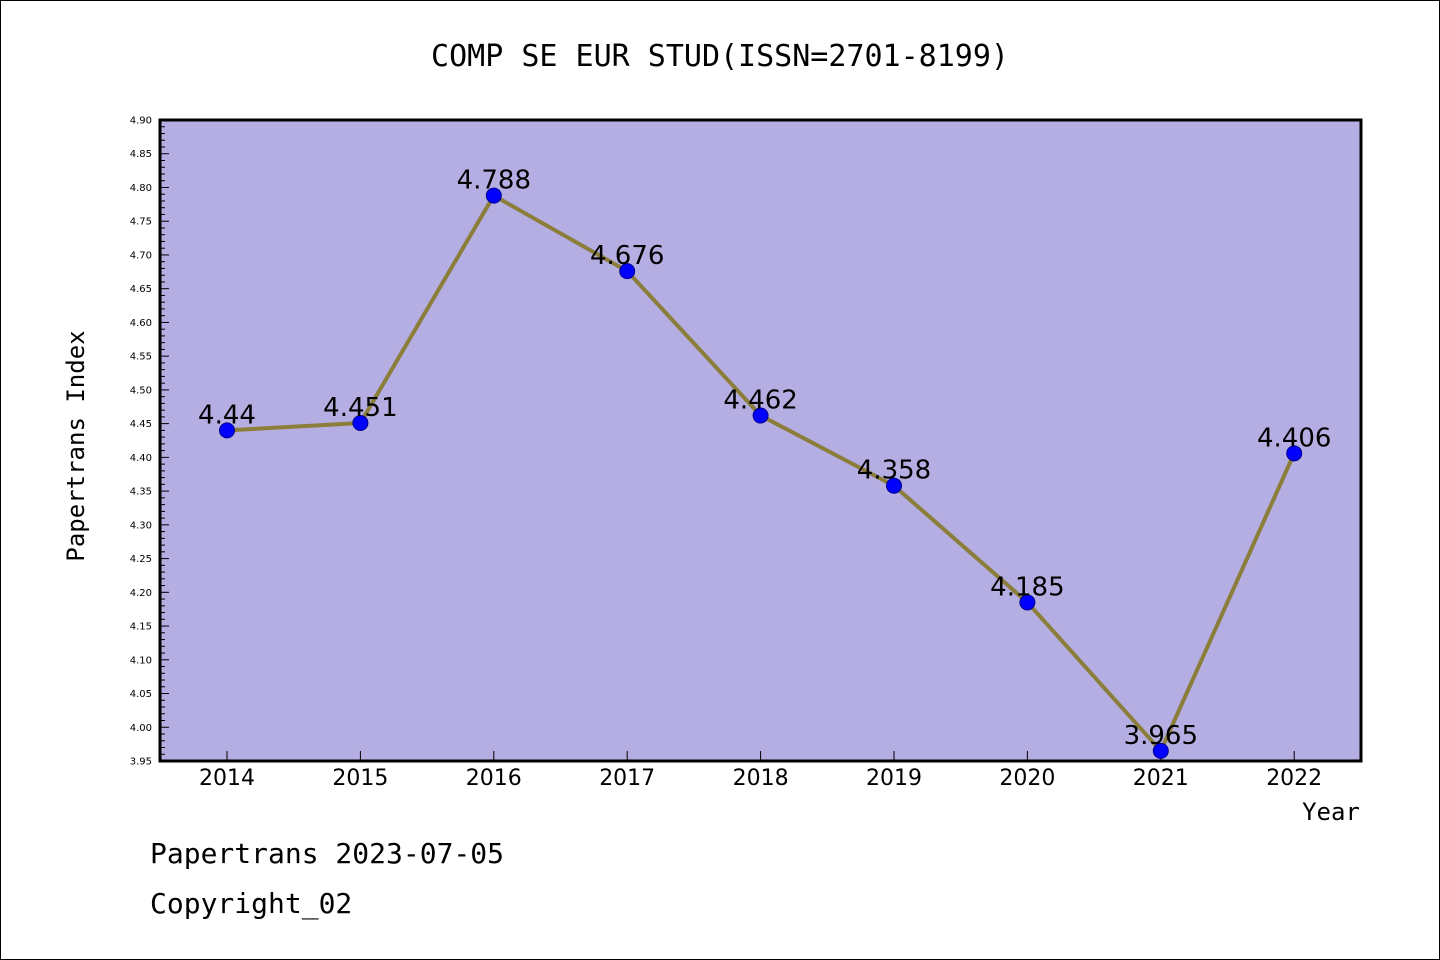  What do you see at coordinates (227, 778) in the screenshot?
I see `x-tick-label: 2014` at bounding box center [227, 778].